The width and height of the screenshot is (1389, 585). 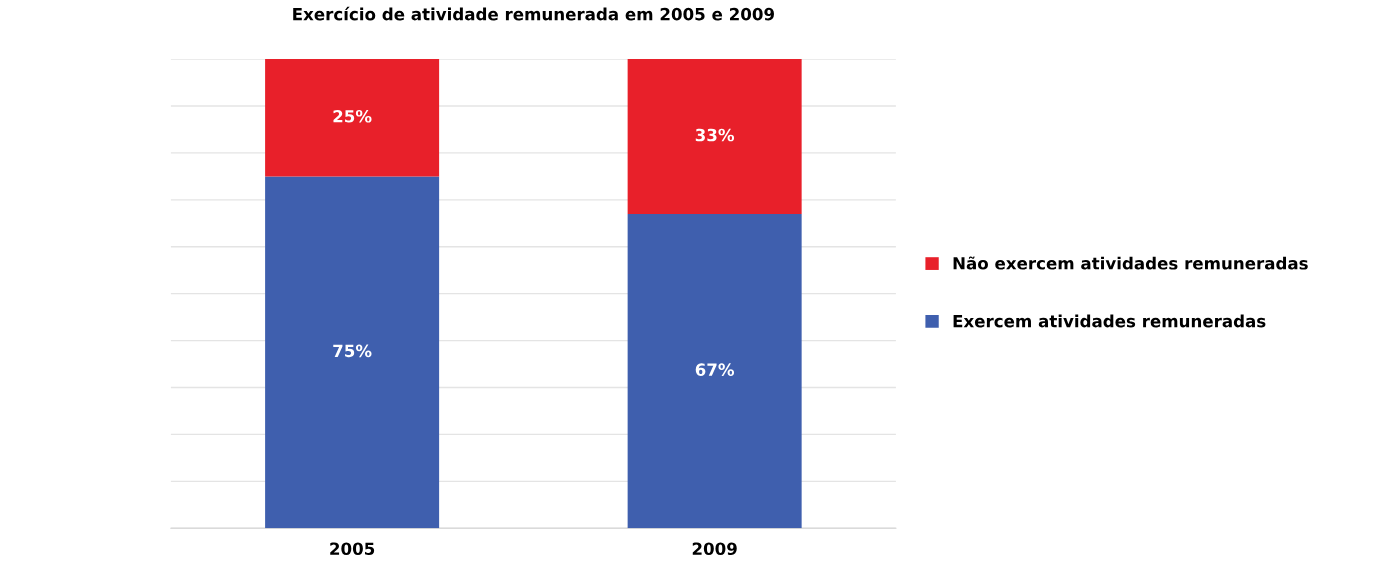 What do you see at coordinates (714, 549) in the screenshot?
I see `x-tick-label: 2009` at bounding box center [714, 549].